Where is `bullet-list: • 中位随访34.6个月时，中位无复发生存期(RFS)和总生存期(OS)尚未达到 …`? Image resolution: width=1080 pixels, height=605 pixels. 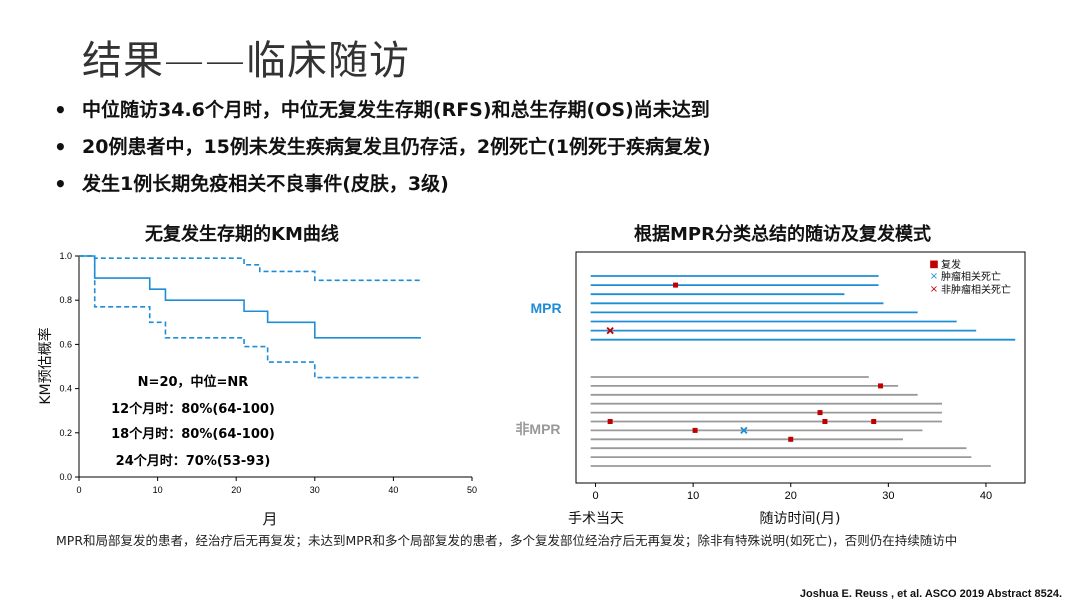
bullet-list: • 中位随访34.6个月时，中位无复发生存期(RFS)和总生存期(OS)尚未达到 … is located at coordinates (380, 147).